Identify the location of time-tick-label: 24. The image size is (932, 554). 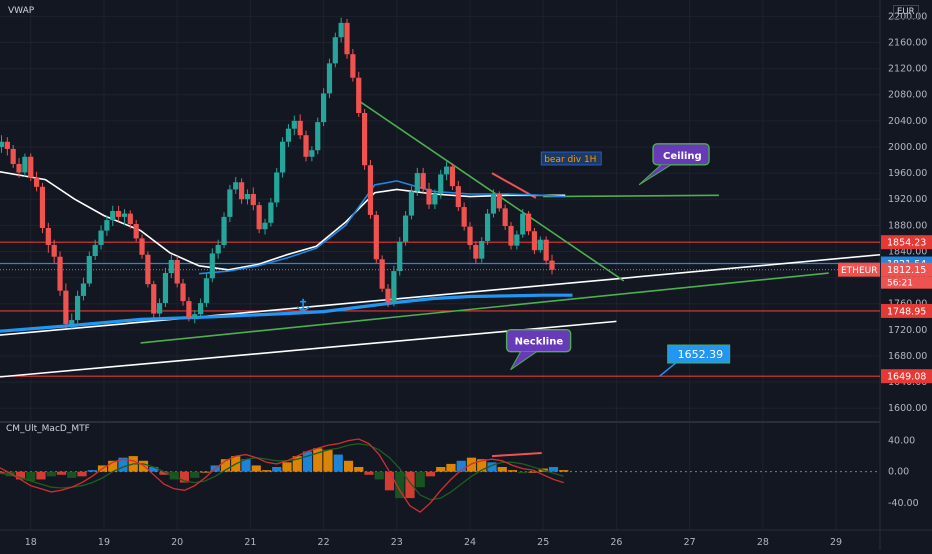
(470, 542).